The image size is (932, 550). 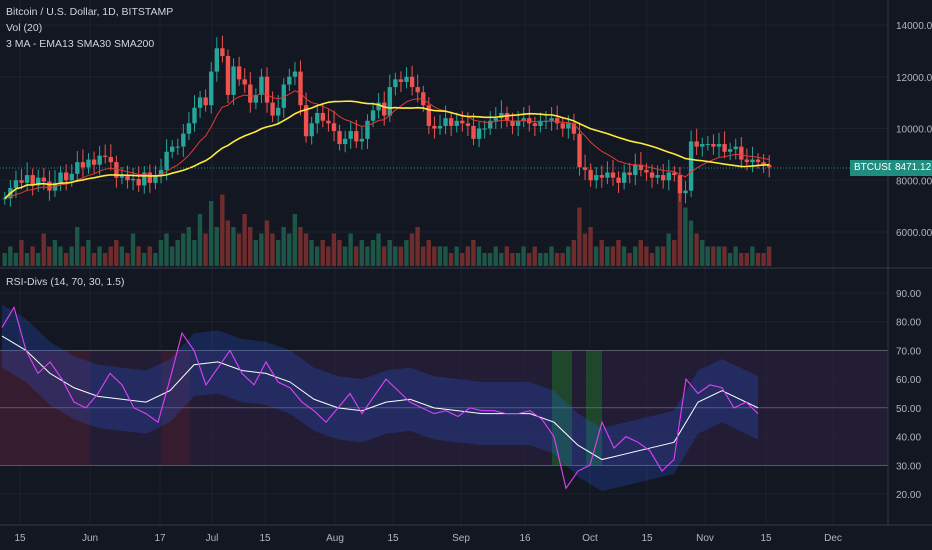 What do you see at coordinates (80, 44) in the screenshot?
I see `ma-indicator-label: 3 MA - EMA13 SMA30 SMA200` at bounding box center [80, 44].